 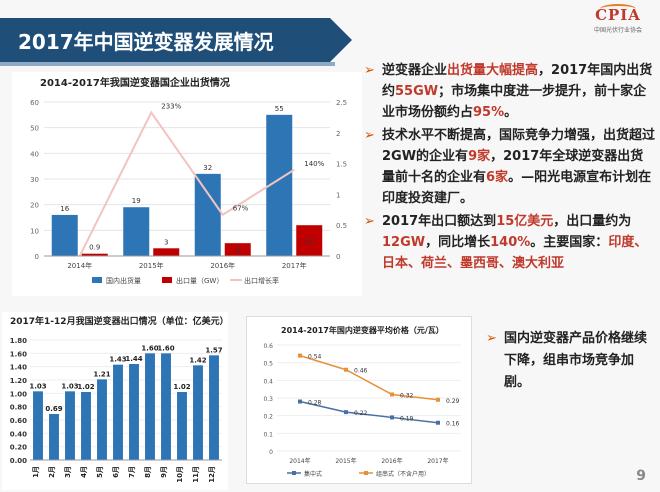 What do you see at coordinates (84, 472) in the screenshot?
I see `x-tick-label: 4月` at bounding box center [84, 472].